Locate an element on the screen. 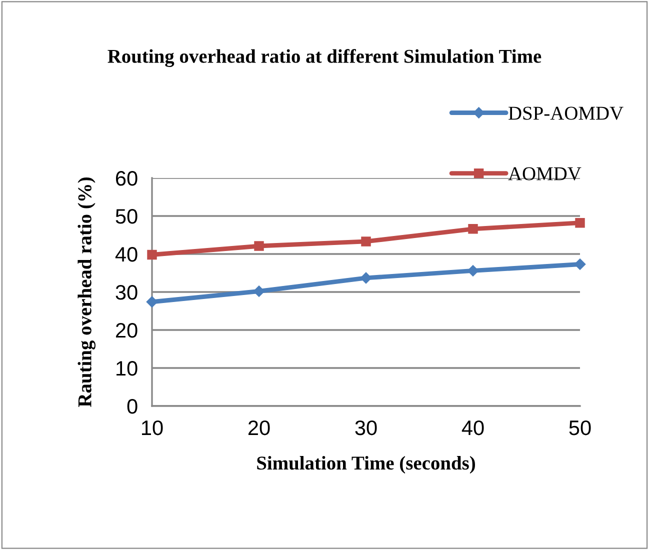 The width and height of the screenshot is (649, 550). y-tick-label: 10 is located at coordinates (127, 368).